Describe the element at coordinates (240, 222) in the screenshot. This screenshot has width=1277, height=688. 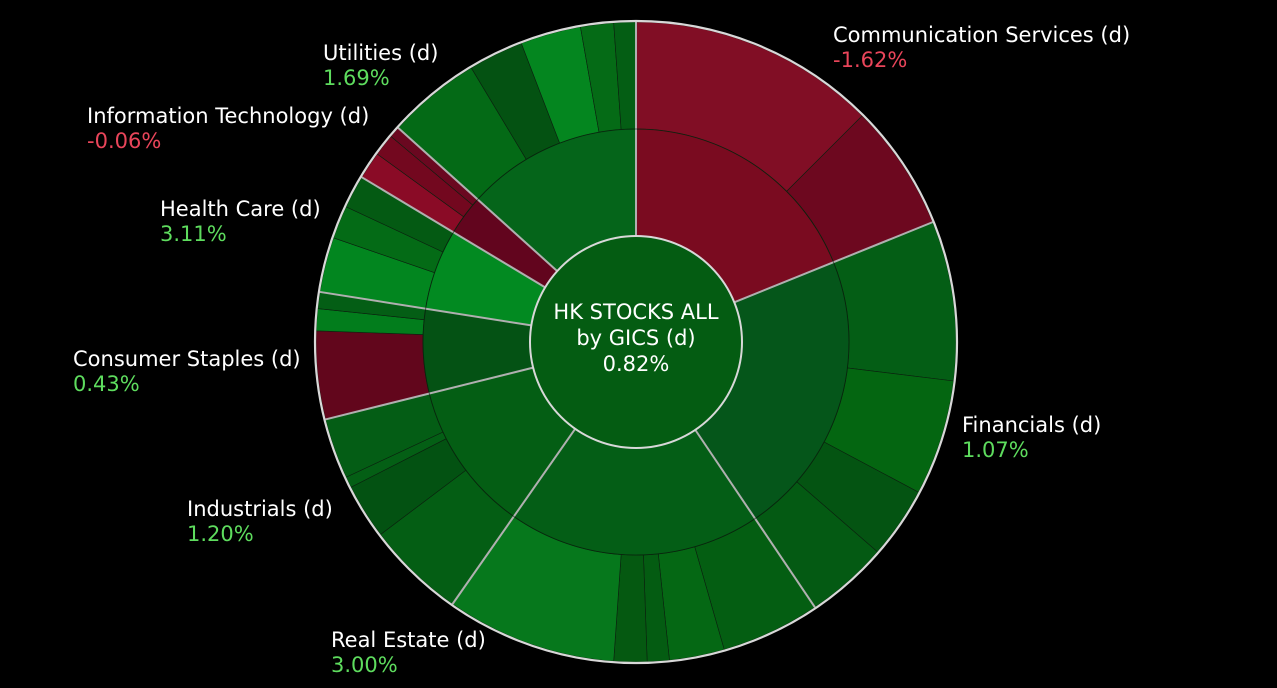
I see `label-health-care: Health Care (d) 3.11%` at that location.